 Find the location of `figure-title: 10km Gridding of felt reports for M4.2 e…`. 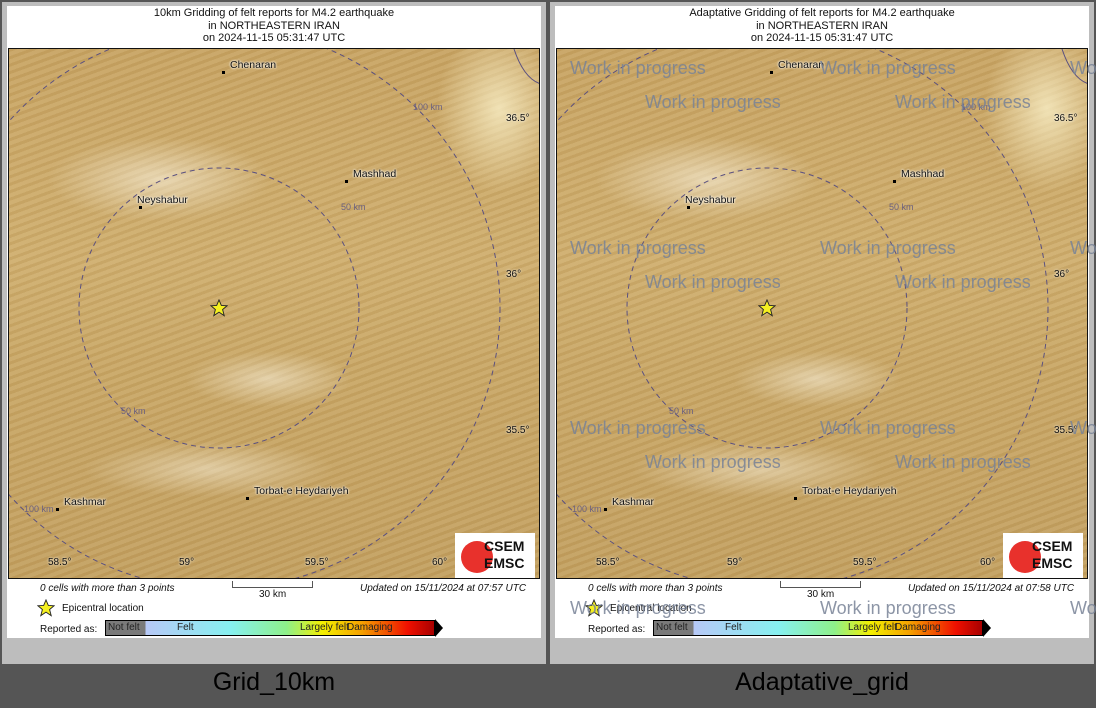

figure-title: 10km Gridding of felt reports for M4.2 e… is located at coordinates (274, 26).